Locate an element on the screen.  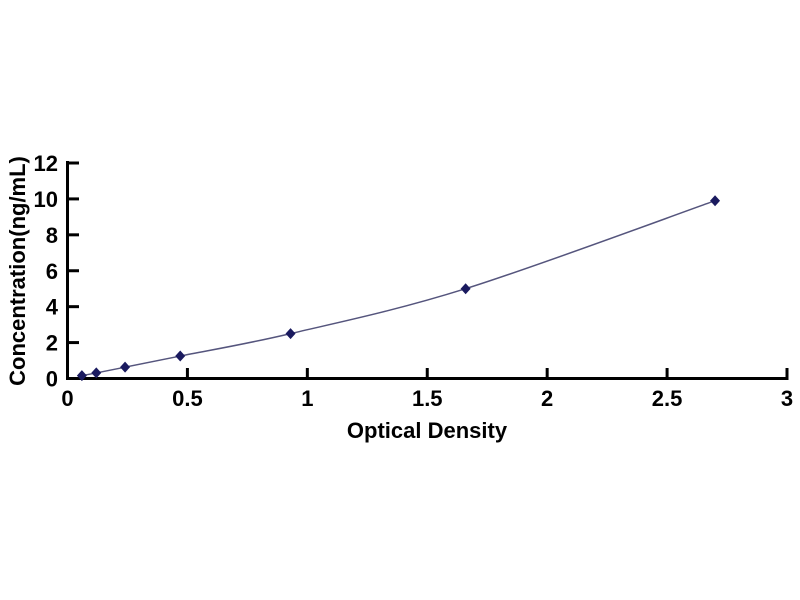
x-tick-label: 0 is located at coordinates (67, 398).